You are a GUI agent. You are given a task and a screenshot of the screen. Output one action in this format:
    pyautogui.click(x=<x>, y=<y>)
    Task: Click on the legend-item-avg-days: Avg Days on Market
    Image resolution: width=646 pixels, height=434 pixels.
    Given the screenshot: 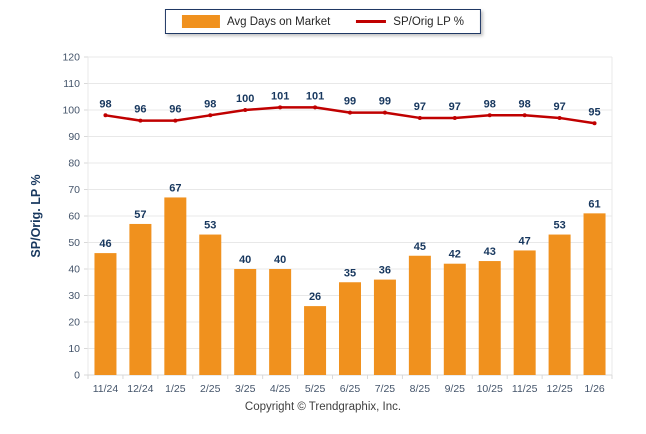 What is the action you would take?
    pyautogui.click(x=256, y=21)
    